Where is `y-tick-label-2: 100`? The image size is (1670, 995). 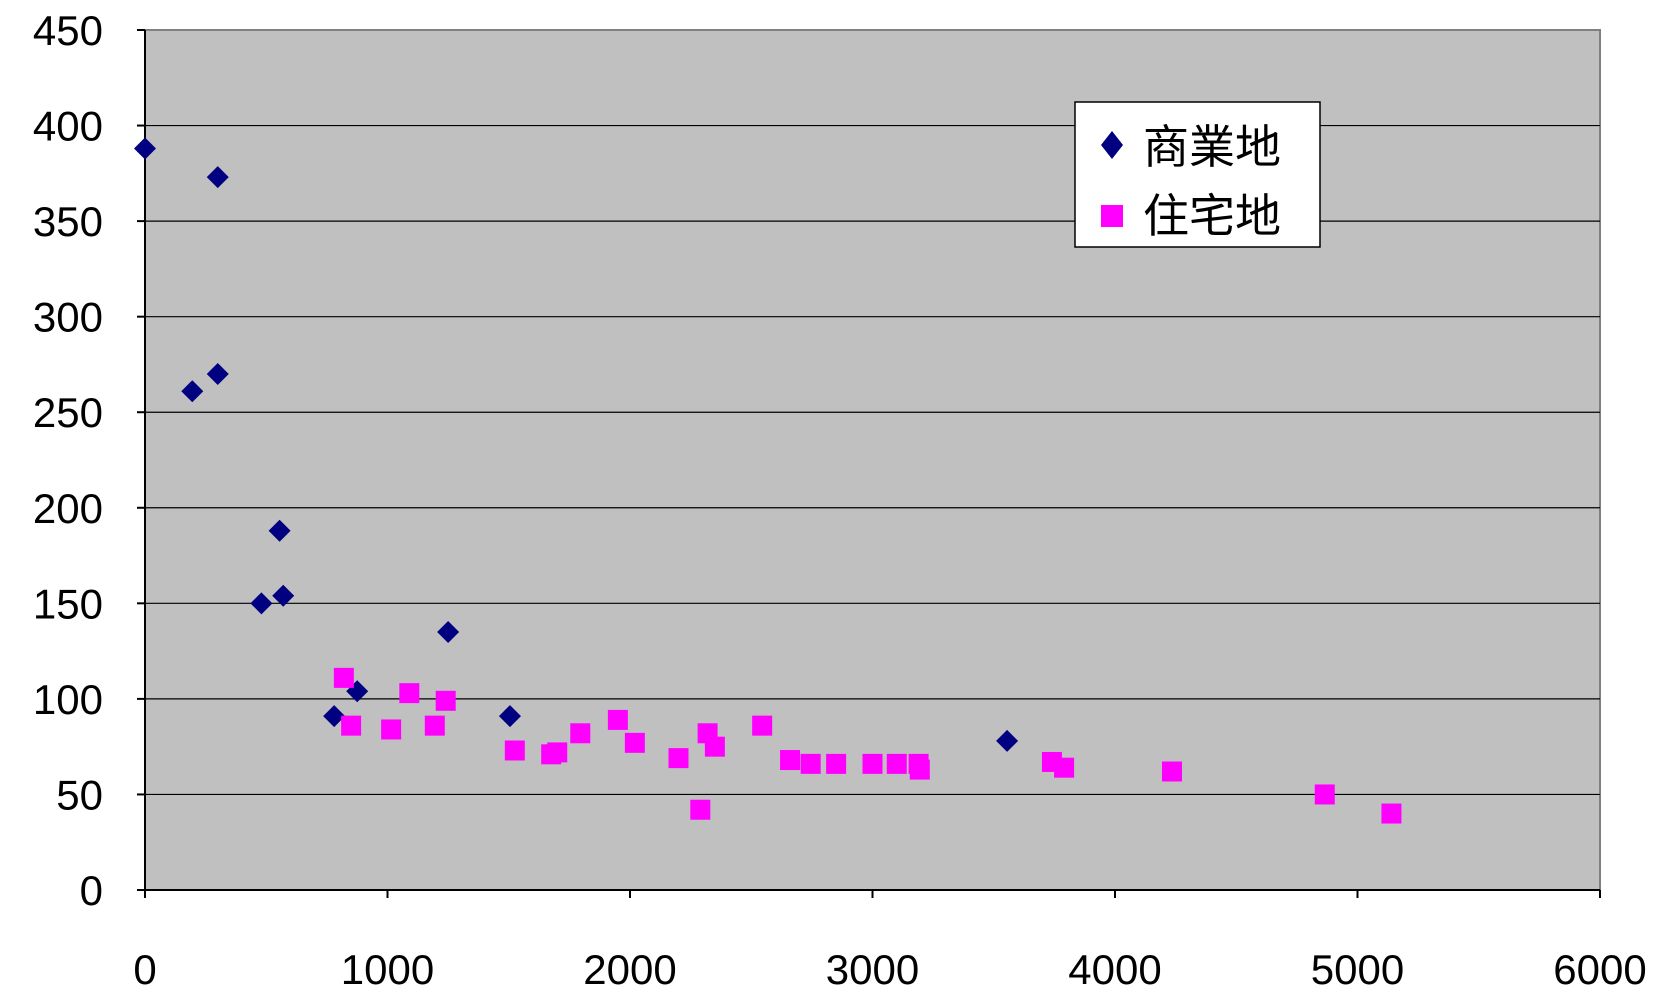
y-tick-label-2: 100 is located at coordinates (68, 699).